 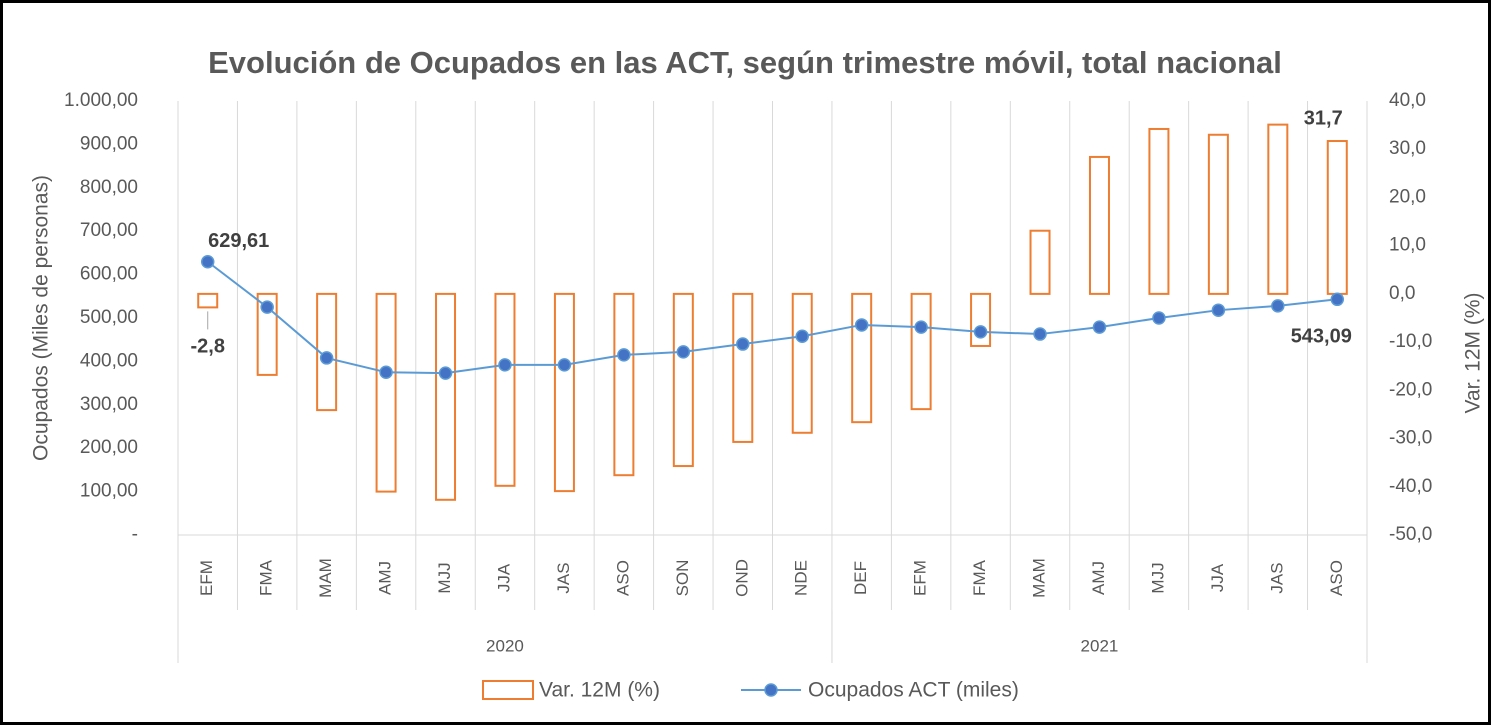 What do you see at coordinates (109, 143) in the screenshot?
I see `y-tick-label: 900,00` at bounding box center [109, 143].